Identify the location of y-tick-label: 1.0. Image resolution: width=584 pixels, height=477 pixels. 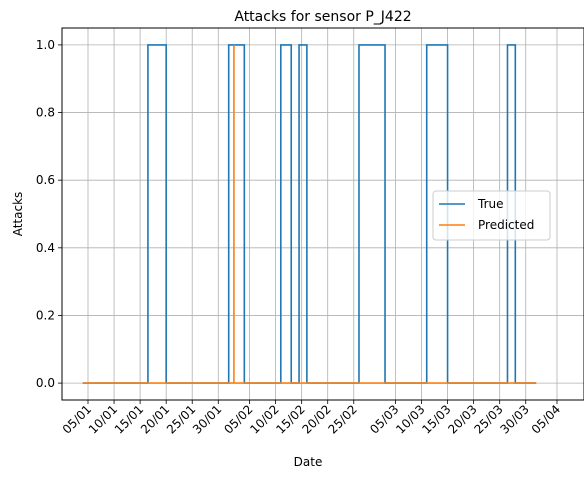
(45, 45).